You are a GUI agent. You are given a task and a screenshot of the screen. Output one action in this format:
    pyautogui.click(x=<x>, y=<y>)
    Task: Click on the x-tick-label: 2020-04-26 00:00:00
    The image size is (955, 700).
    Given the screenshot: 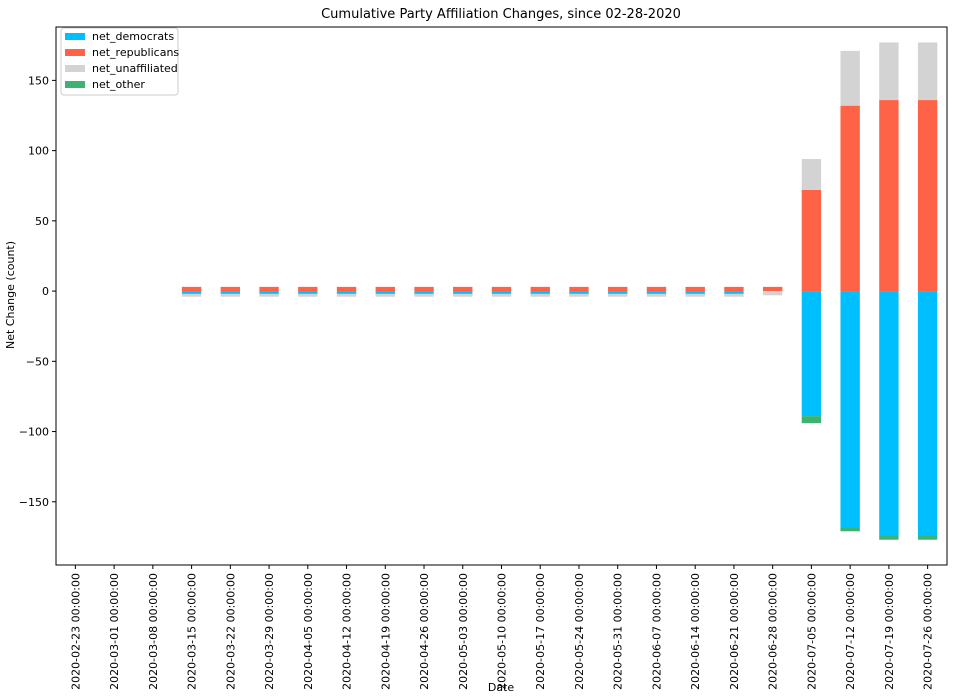 What is the action you would take?
    pyautogui.click(x=424, y=631)
    